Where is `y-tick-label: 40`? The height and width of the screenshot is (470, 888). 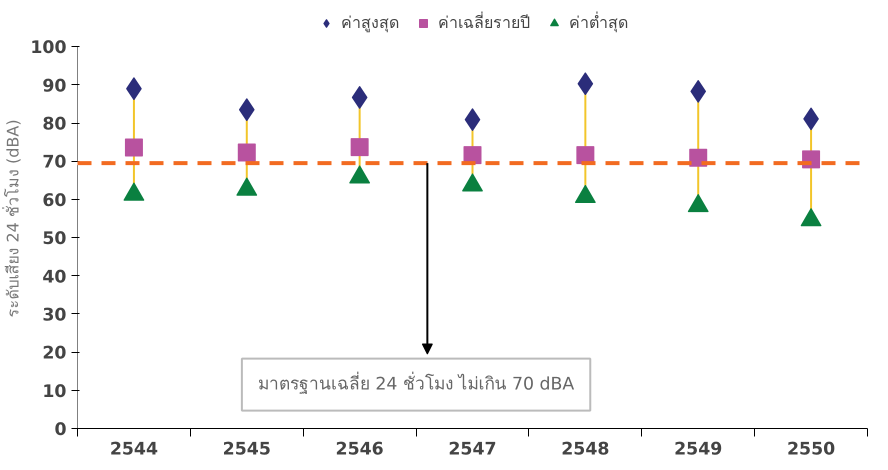
y-tick-label: 40 is located at coordinates (54, 277).